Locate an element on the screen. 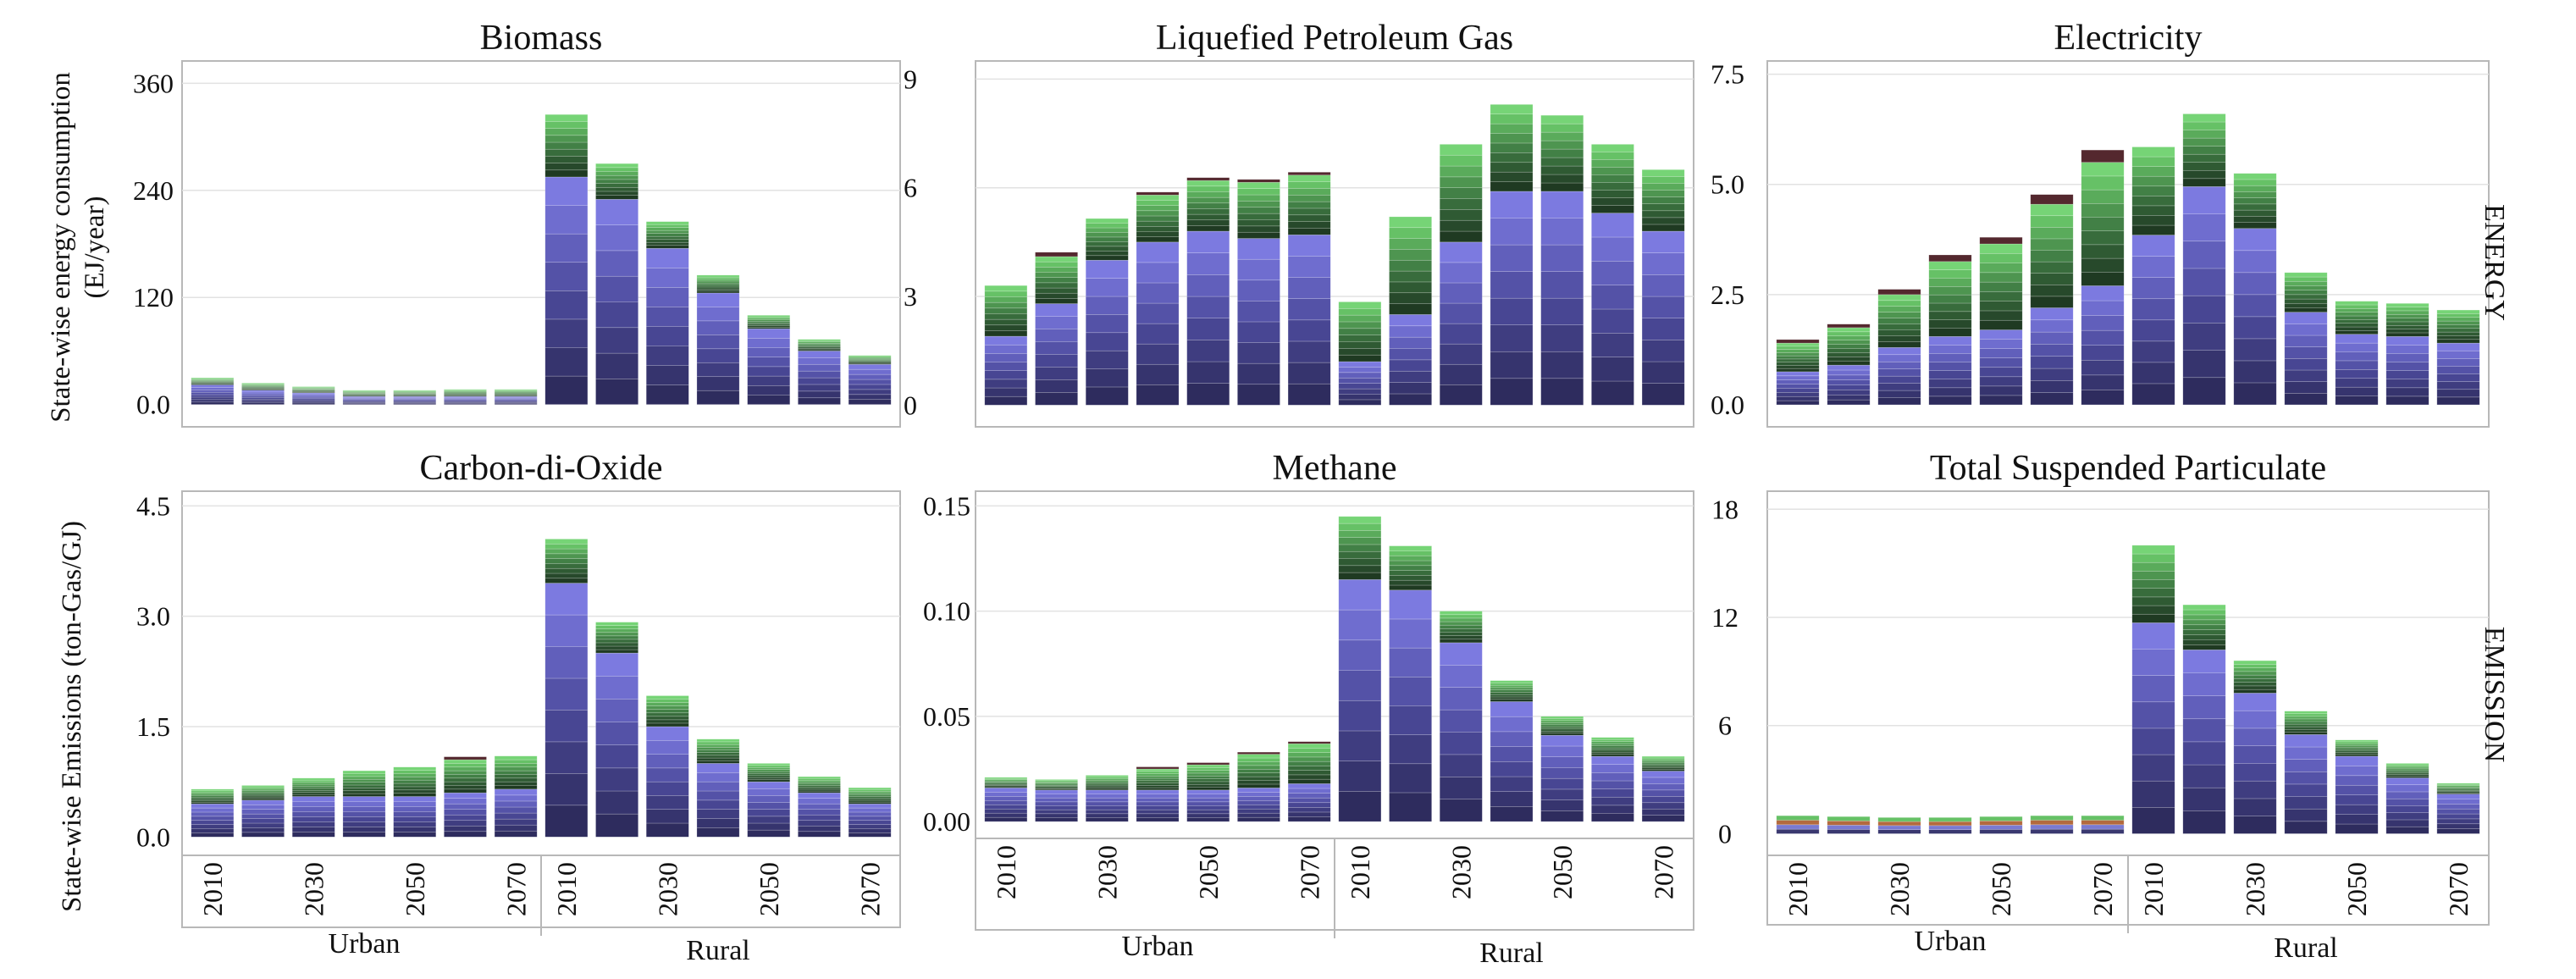  x-tick-label: 2050 is located at coordinates (2356, 889).